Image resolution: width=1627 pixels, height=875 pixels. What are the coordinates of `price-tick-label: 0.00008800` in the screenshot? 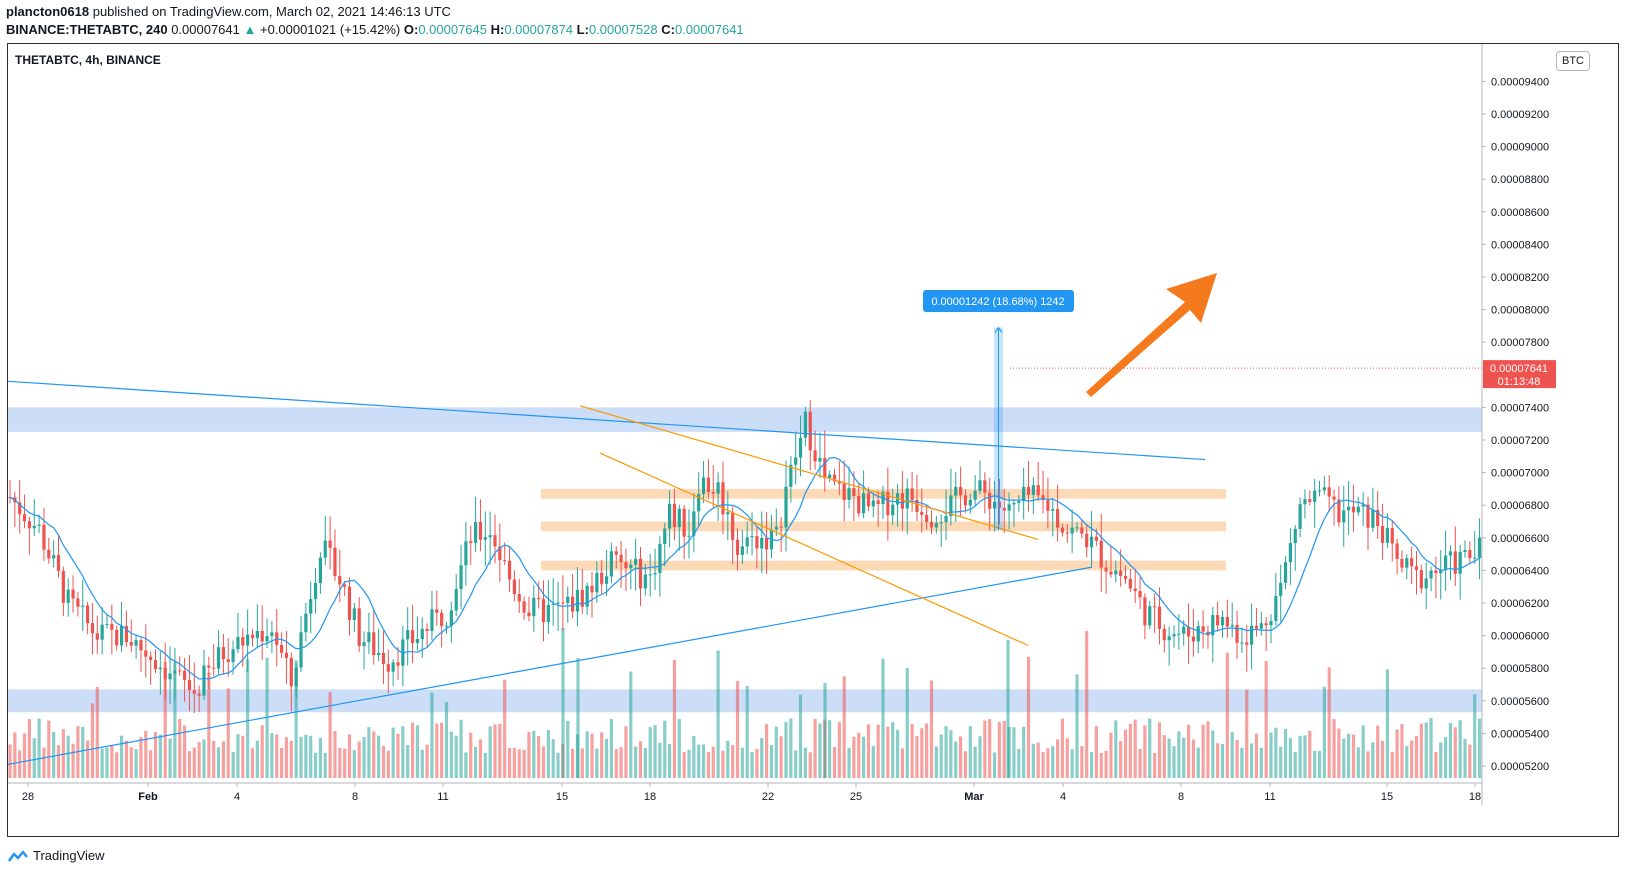 It's located at (1520, 180).